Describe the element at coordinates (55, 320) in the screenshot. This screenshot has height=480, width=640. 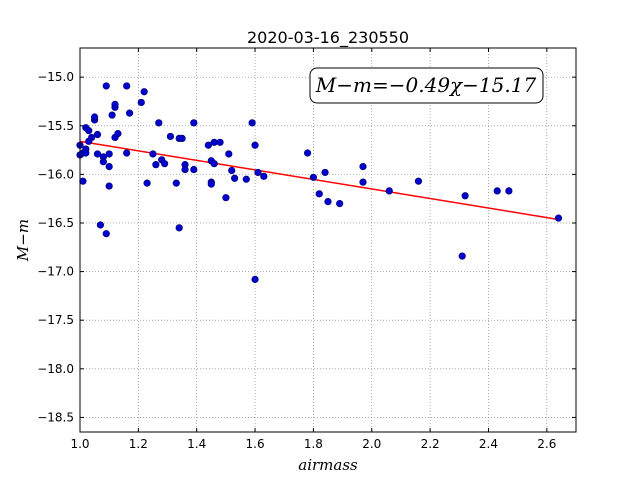
I see `y-tick-label: −17.5` at that location.